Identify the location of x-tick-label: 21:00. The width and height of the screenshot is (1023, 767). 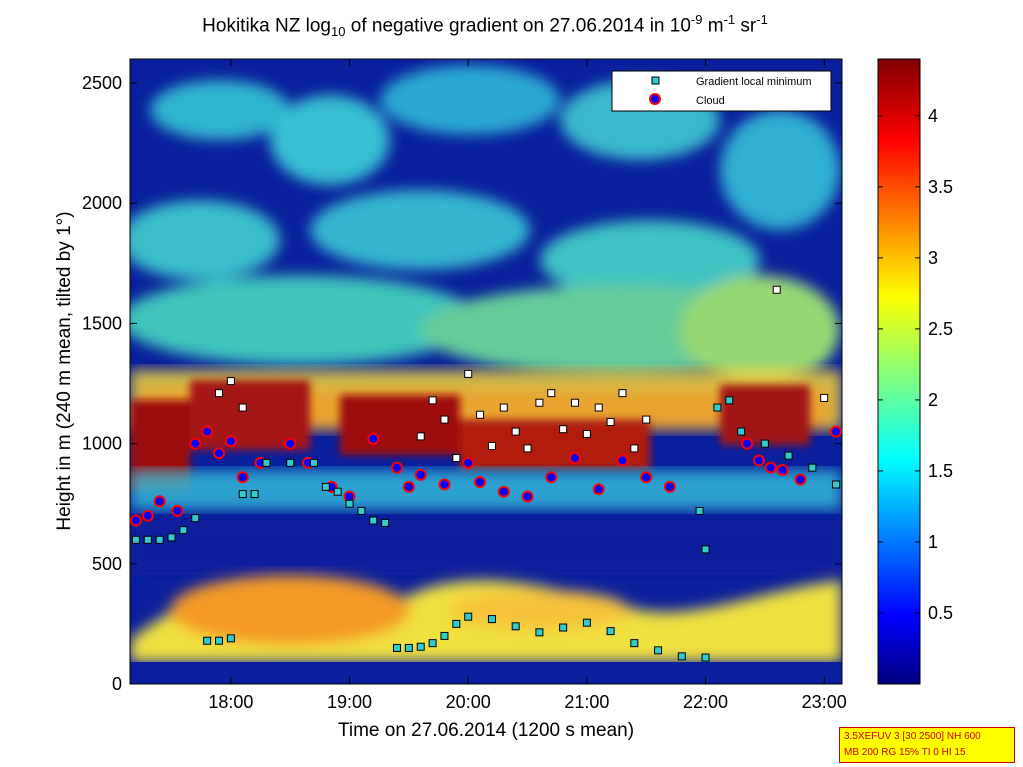
(586, 702).